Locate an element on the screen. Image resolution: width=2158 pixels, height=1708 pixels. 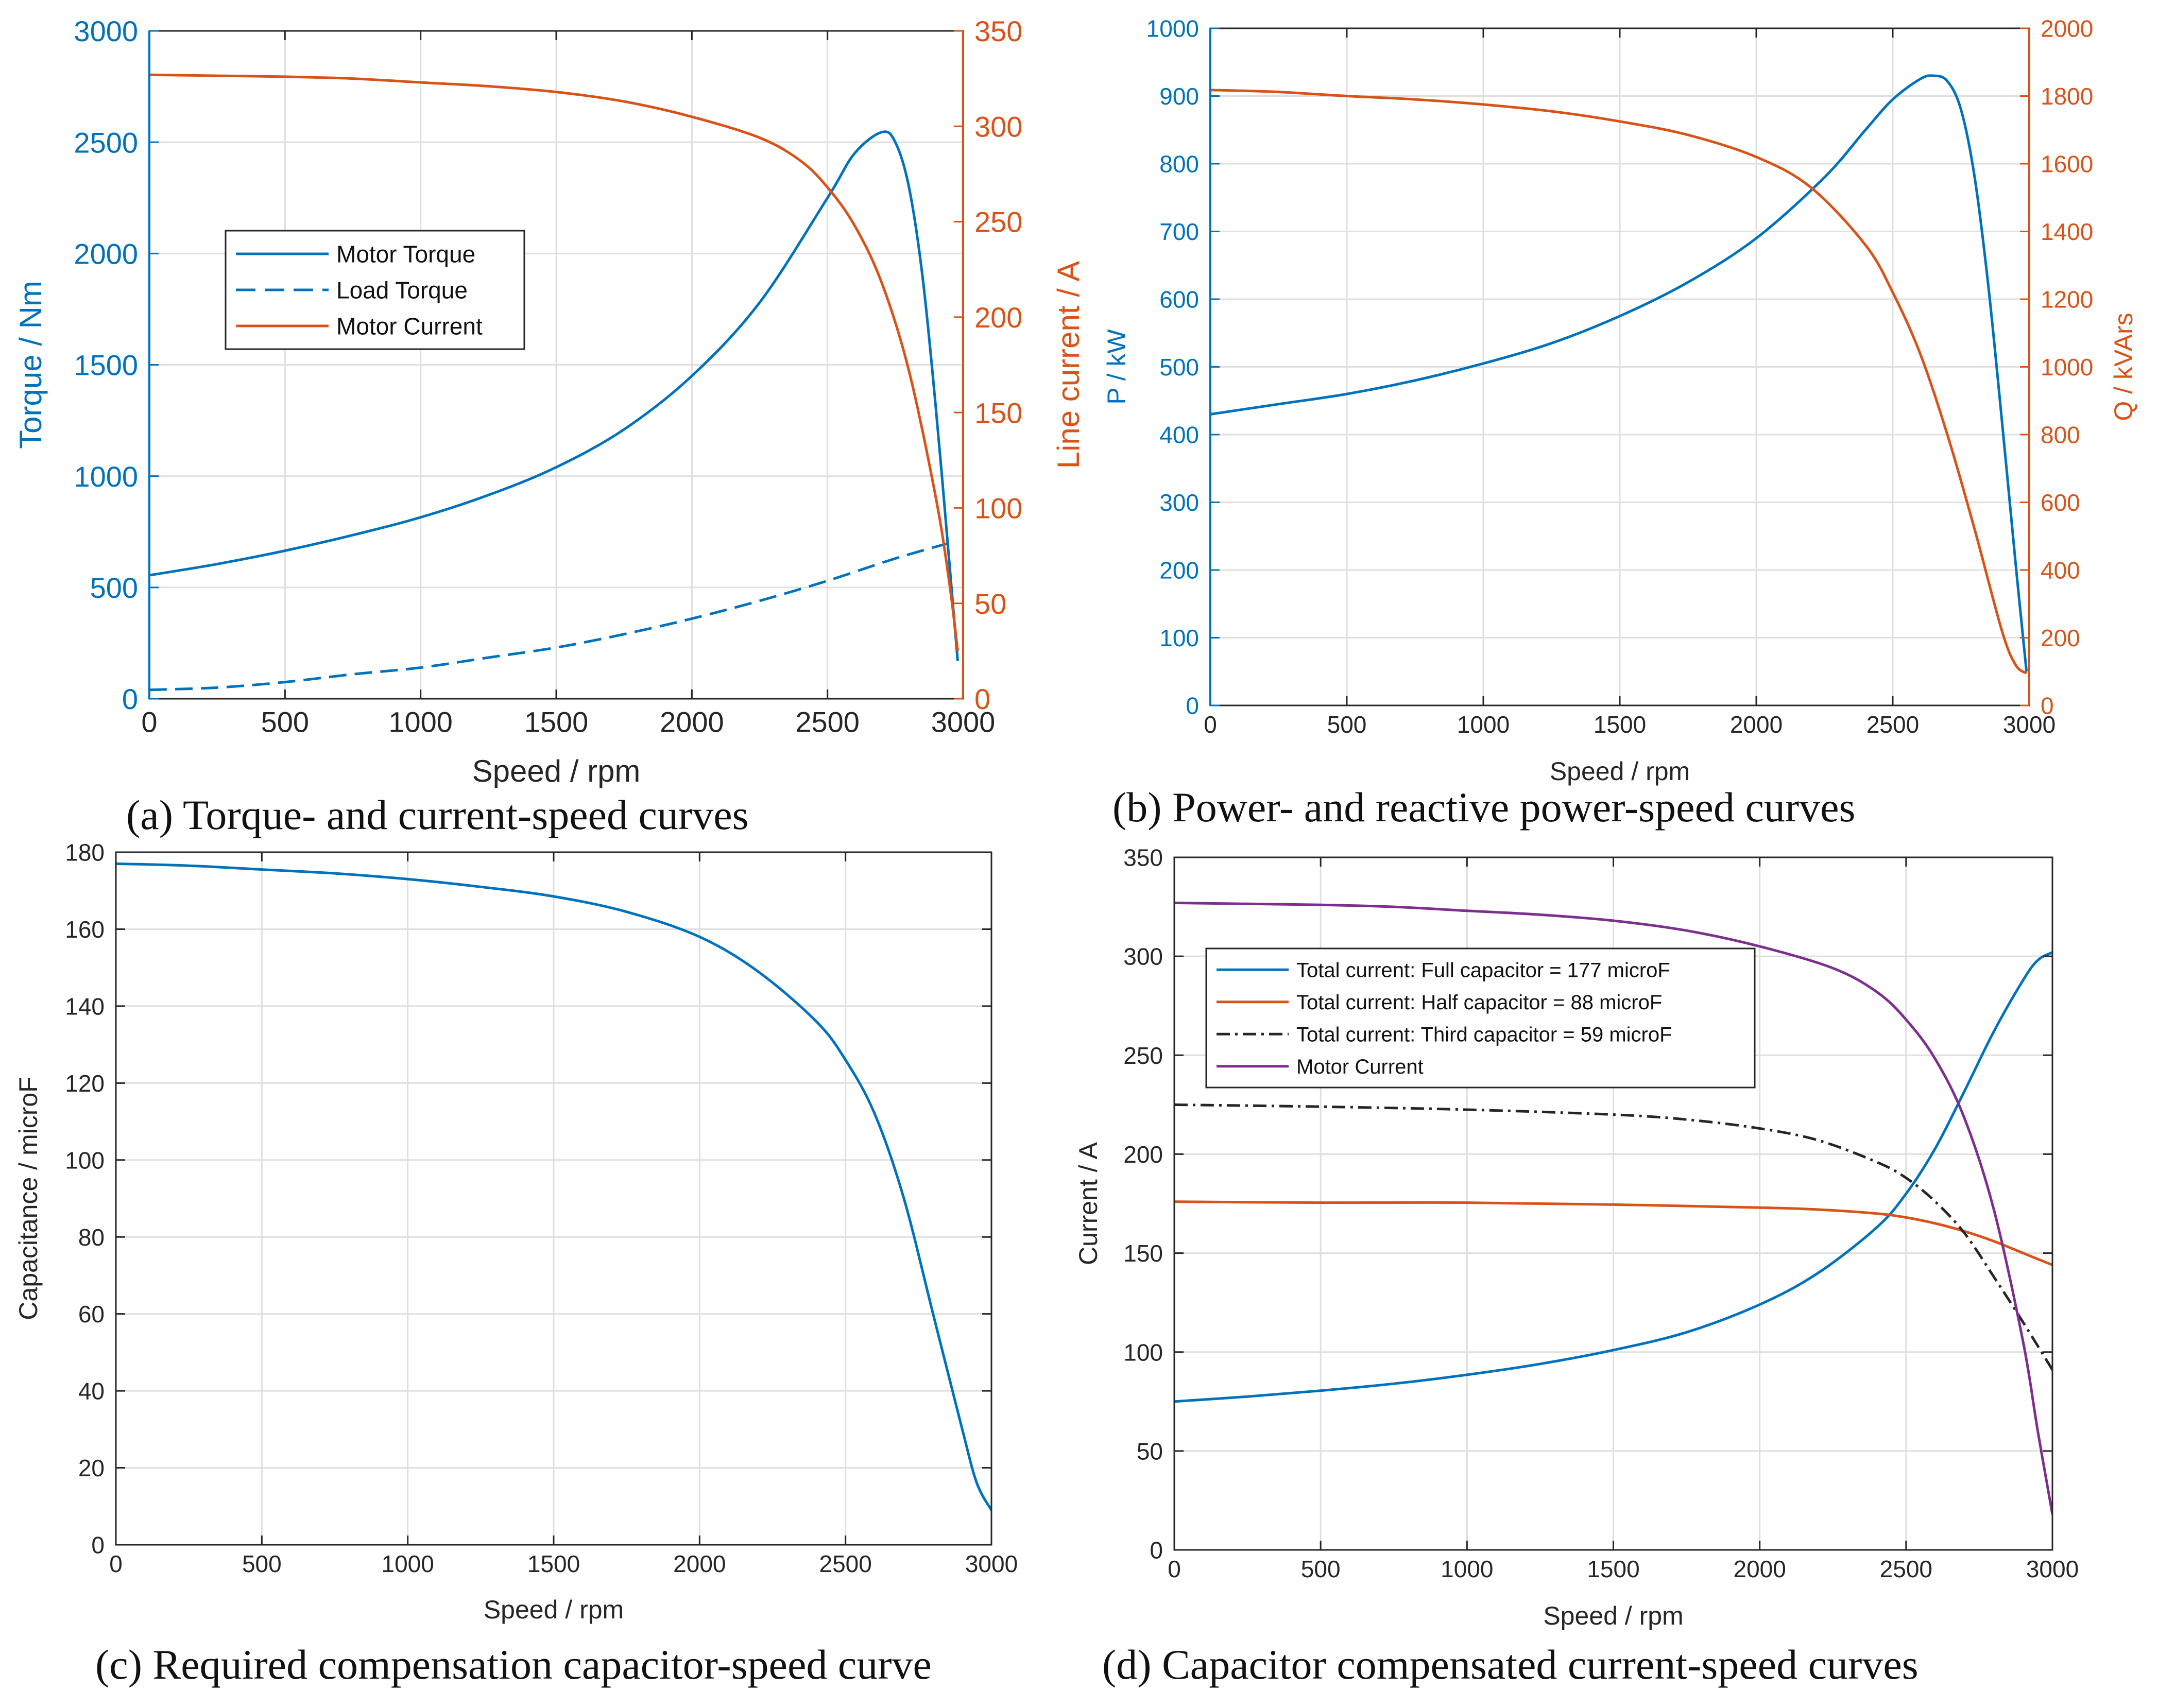
y-tick-label: 2000 is located at coordinates (106, 253).